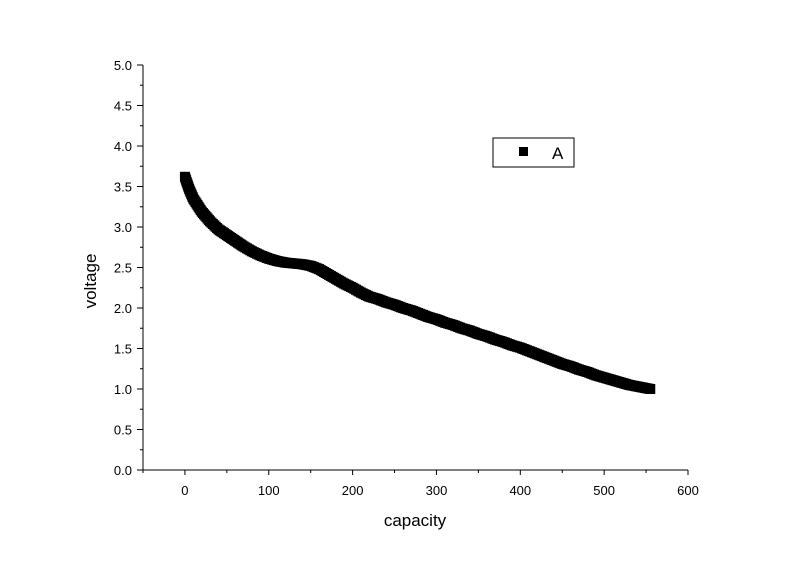 This screenshot has width=800, height=564. I want to click on y-axis-title: voltage, so click(90, 281).